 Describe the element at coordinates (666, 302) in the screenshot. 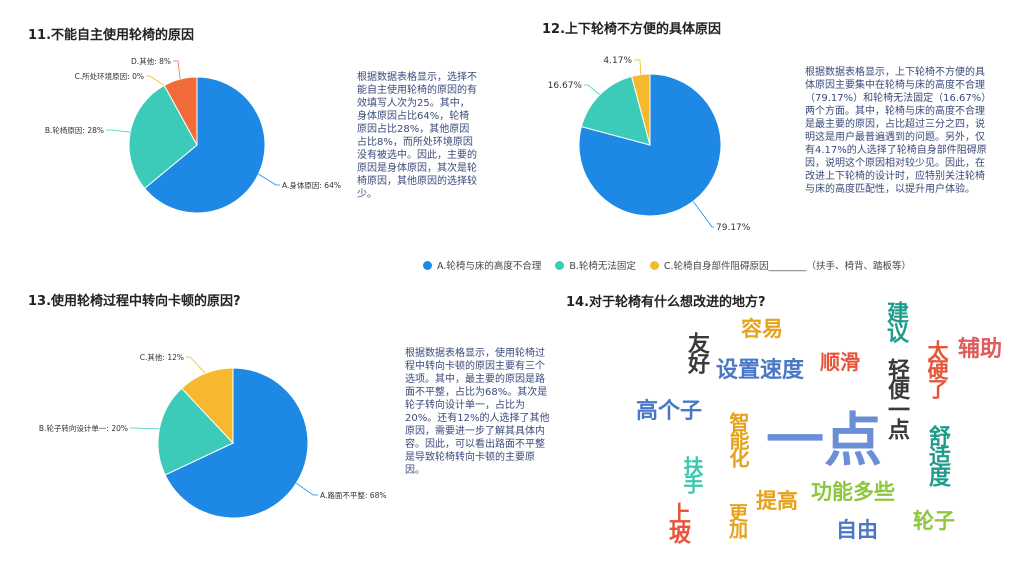

I see `chart-title-q14: 14.对于轮椅有什么想改进的地方?` at that location.